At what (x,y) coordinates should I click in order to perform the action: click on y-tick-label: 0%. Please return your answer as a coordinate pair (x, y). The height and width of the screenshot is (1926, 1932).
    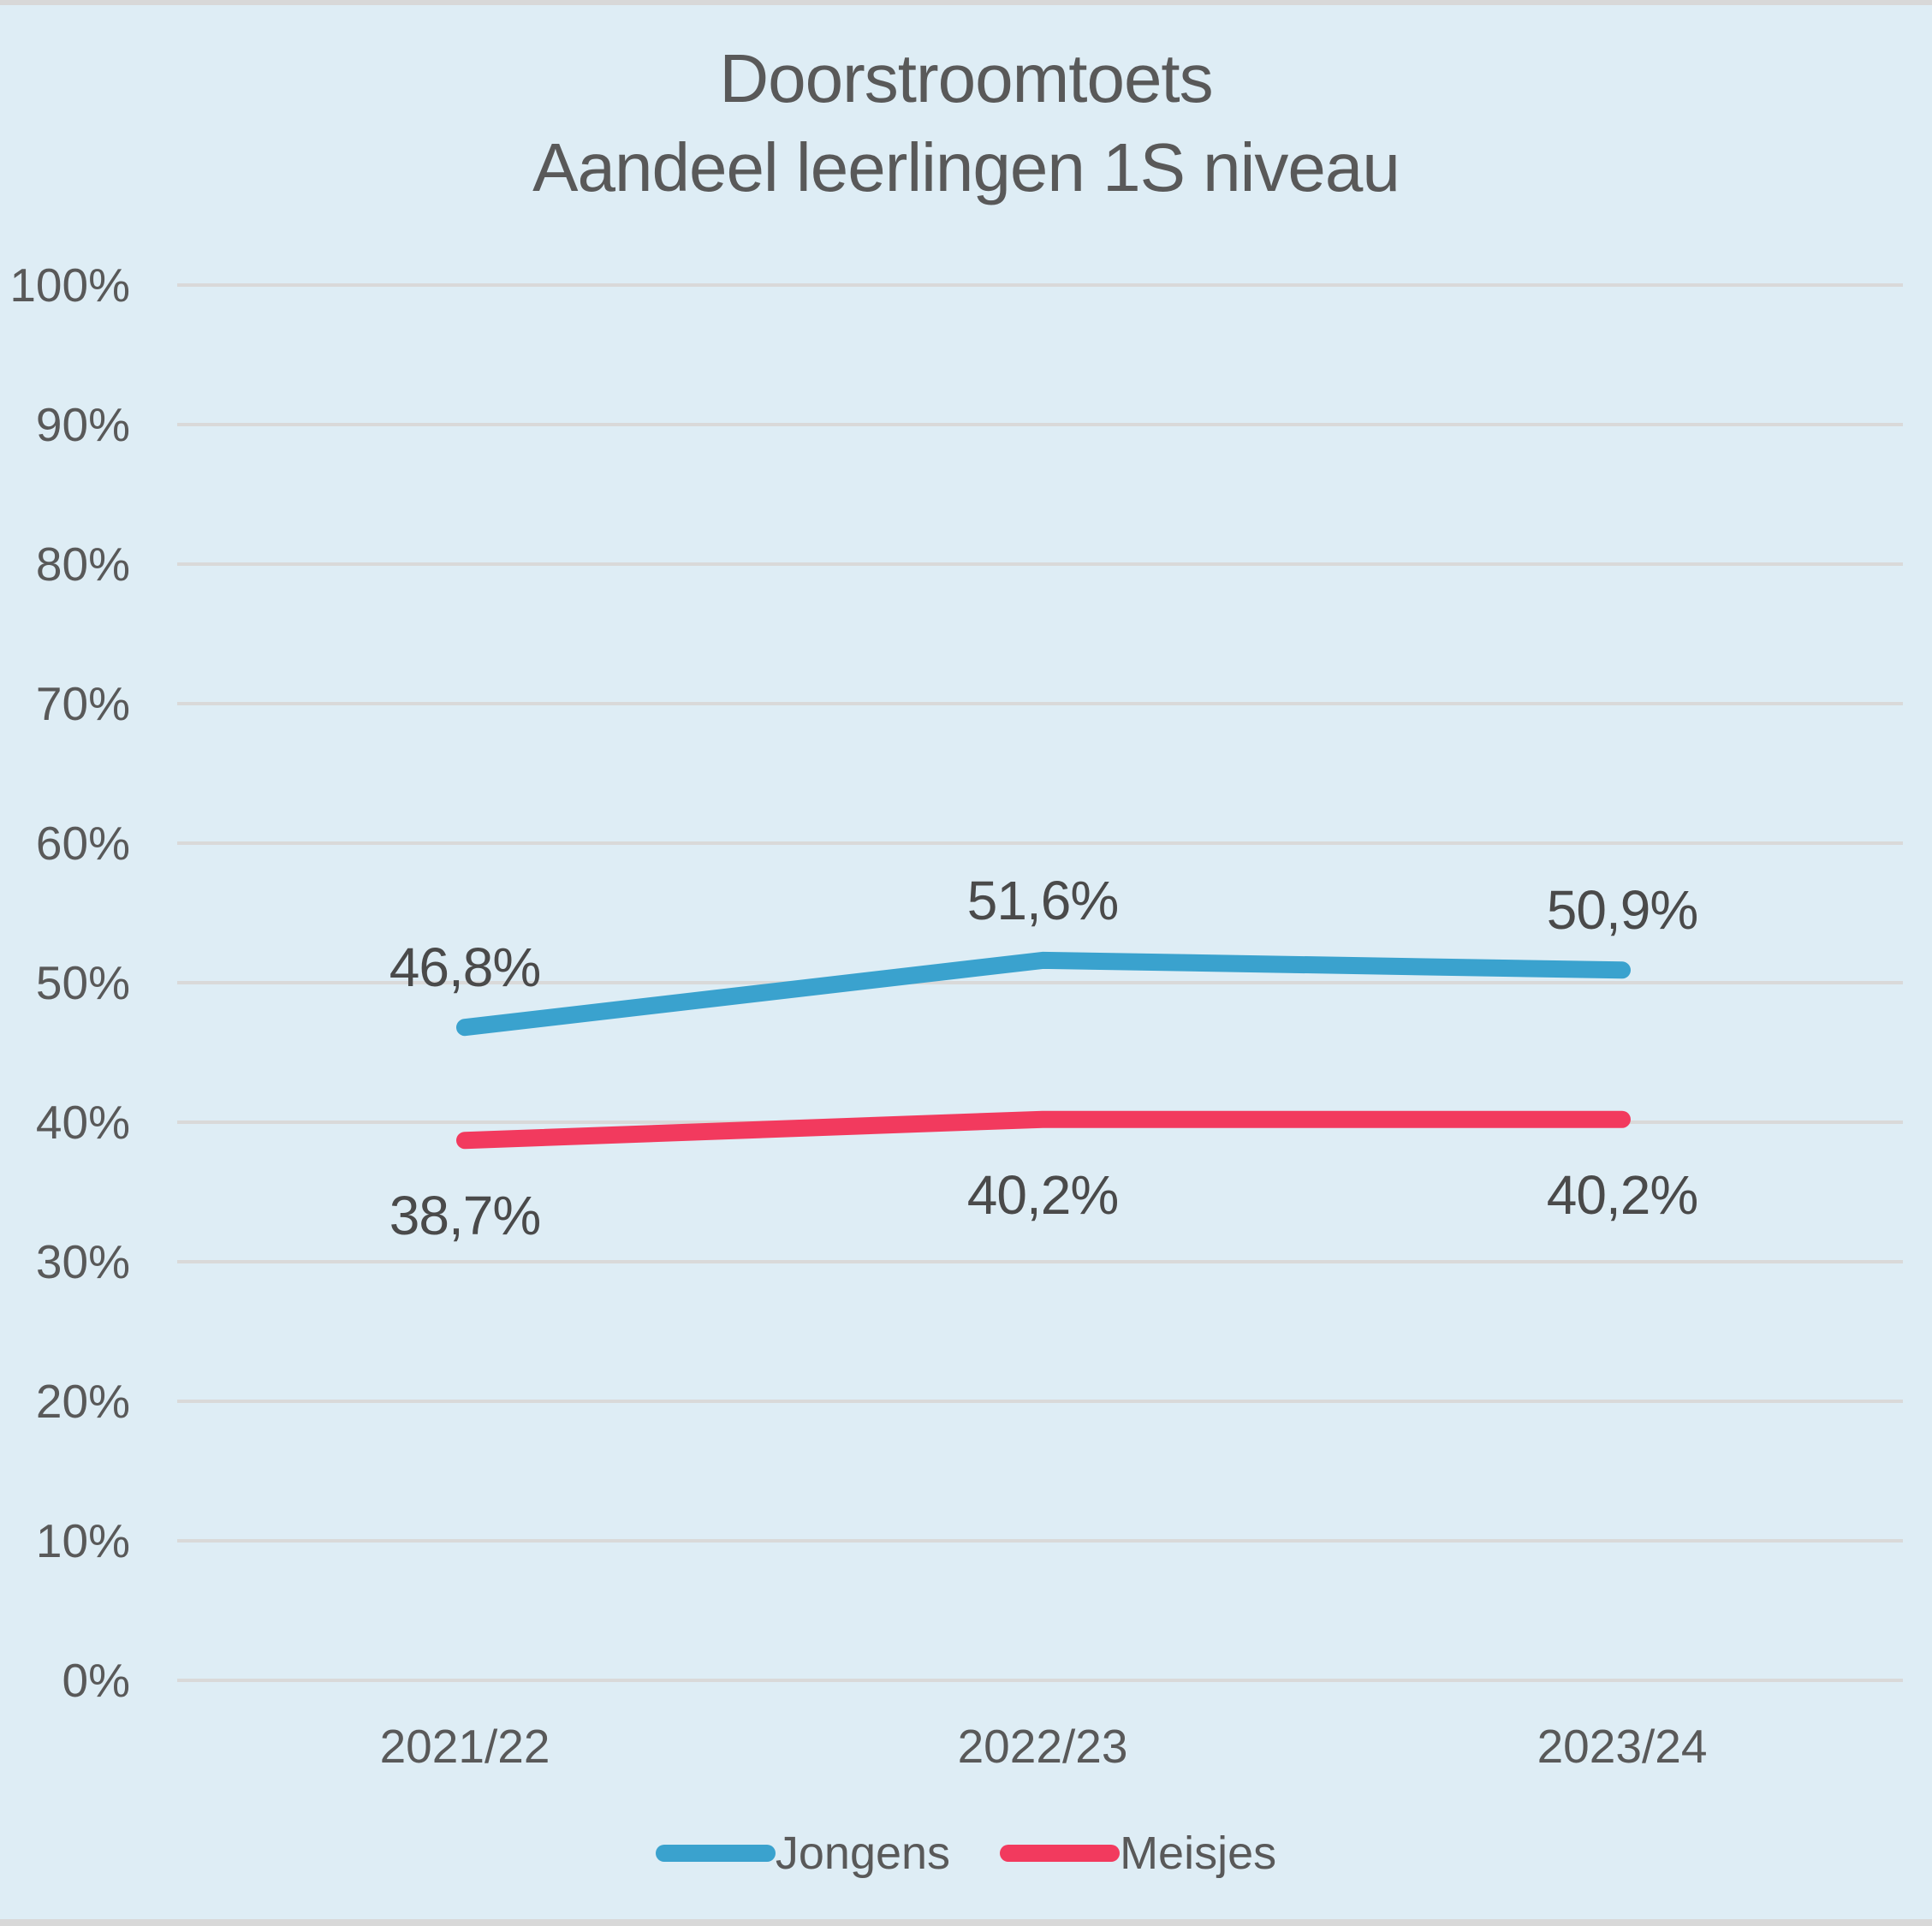
    Looking at the image, I should click on (96, 1680).